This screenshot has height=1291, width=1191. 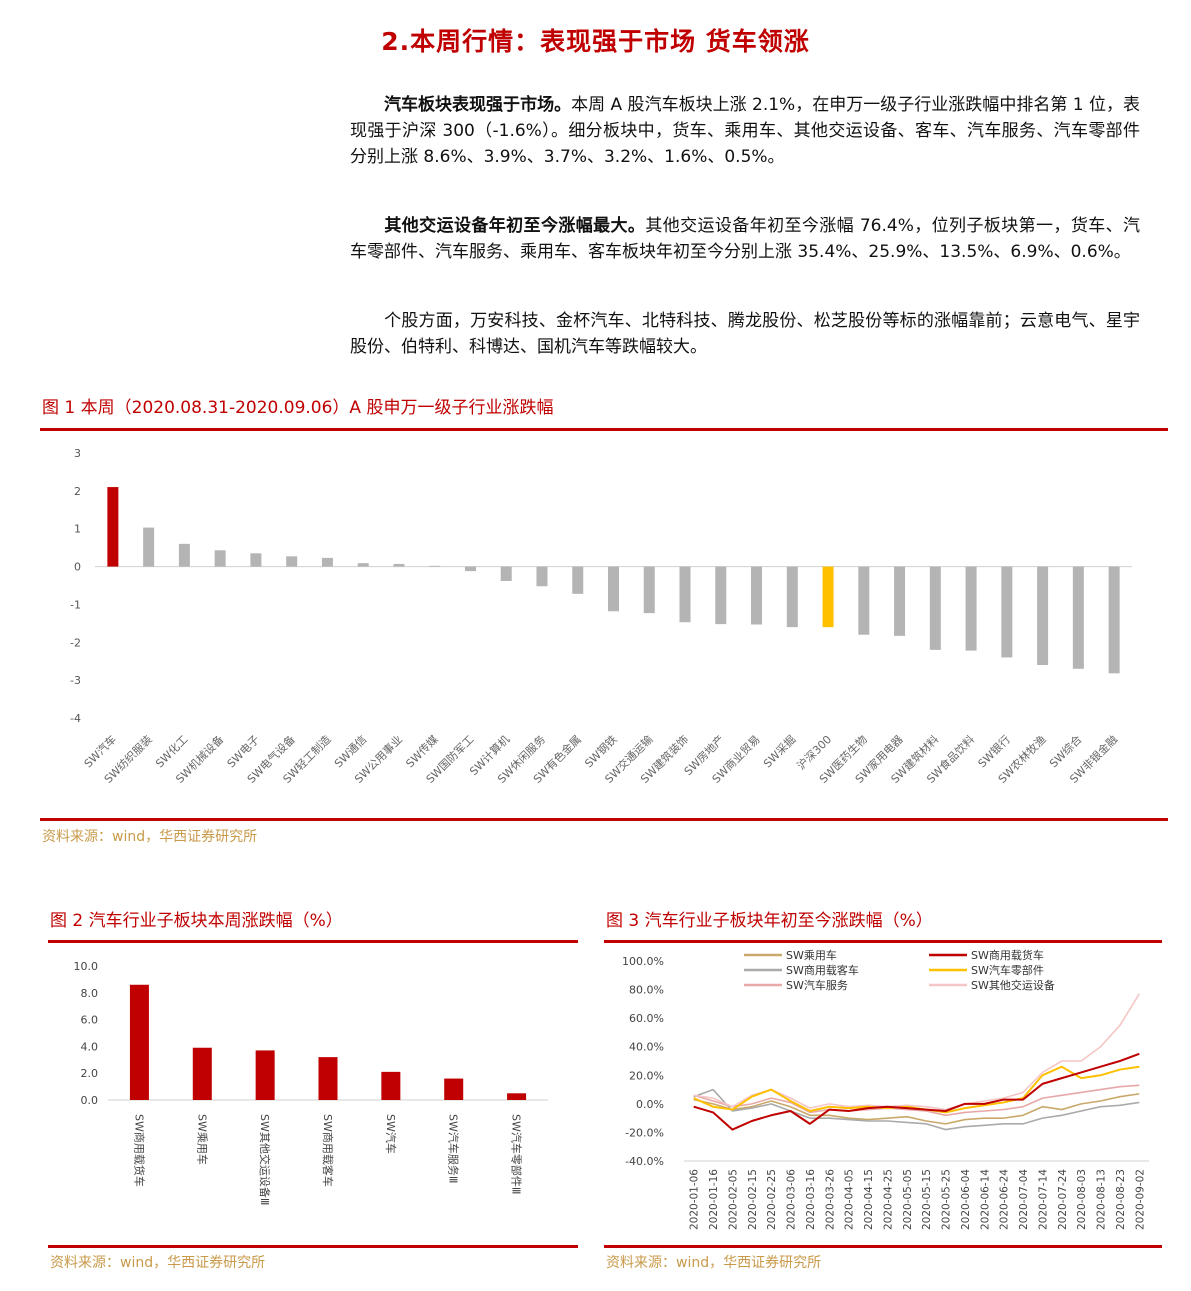 I want to click on y-tick-label: 0.0%, so click(x=650, y=1104).